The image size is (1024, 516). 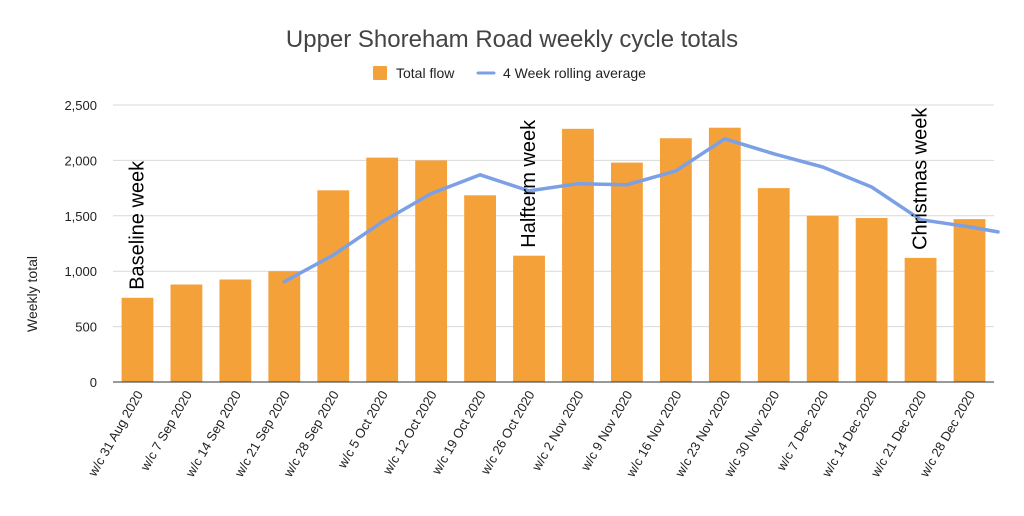 I want to click on legend-label-rolling-average: 4 Week rolling average, so click(x=574, y=73).